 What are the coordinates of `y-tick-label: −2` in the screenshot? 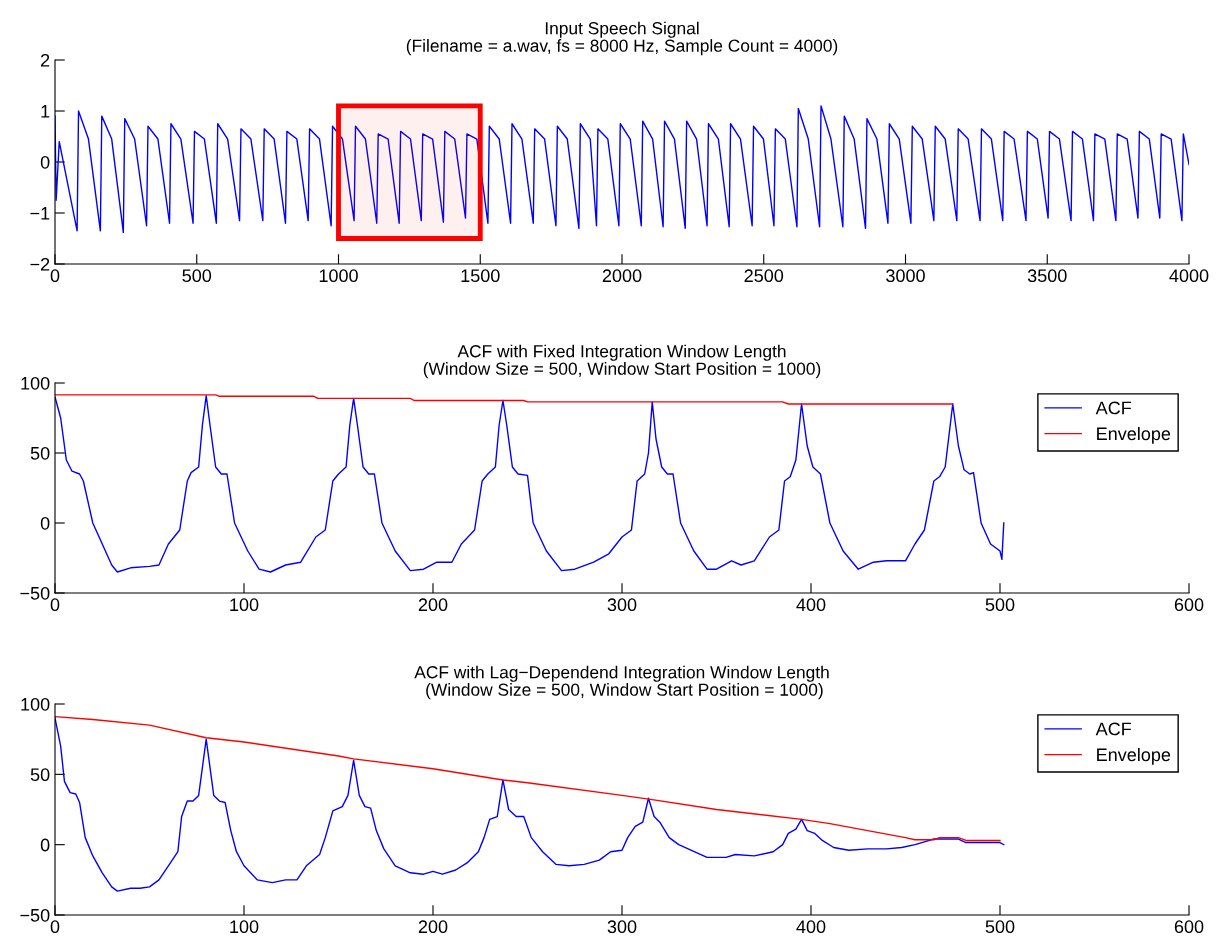 It's located at (40, 264).